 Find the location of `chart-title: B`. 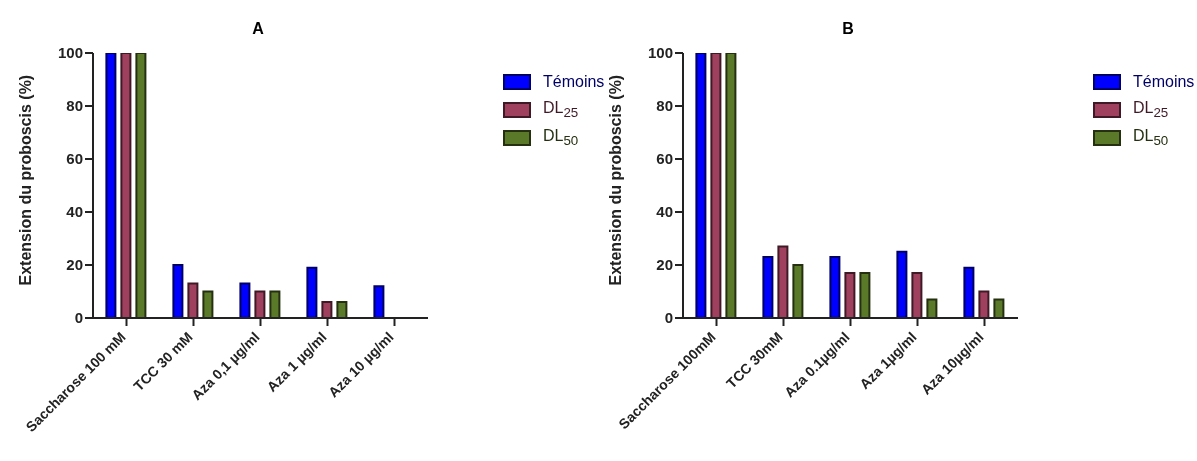

chart-title: B is located at coordinates (848, 29).